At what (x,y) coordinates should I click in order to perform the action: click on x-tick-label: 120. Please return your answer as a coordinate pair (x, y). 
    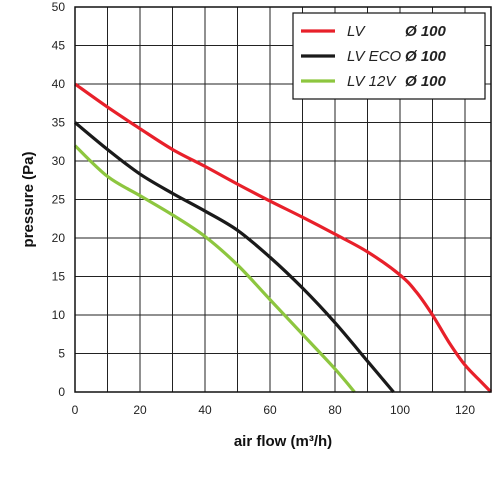
    Looking at the image, I should click on (465, 410).